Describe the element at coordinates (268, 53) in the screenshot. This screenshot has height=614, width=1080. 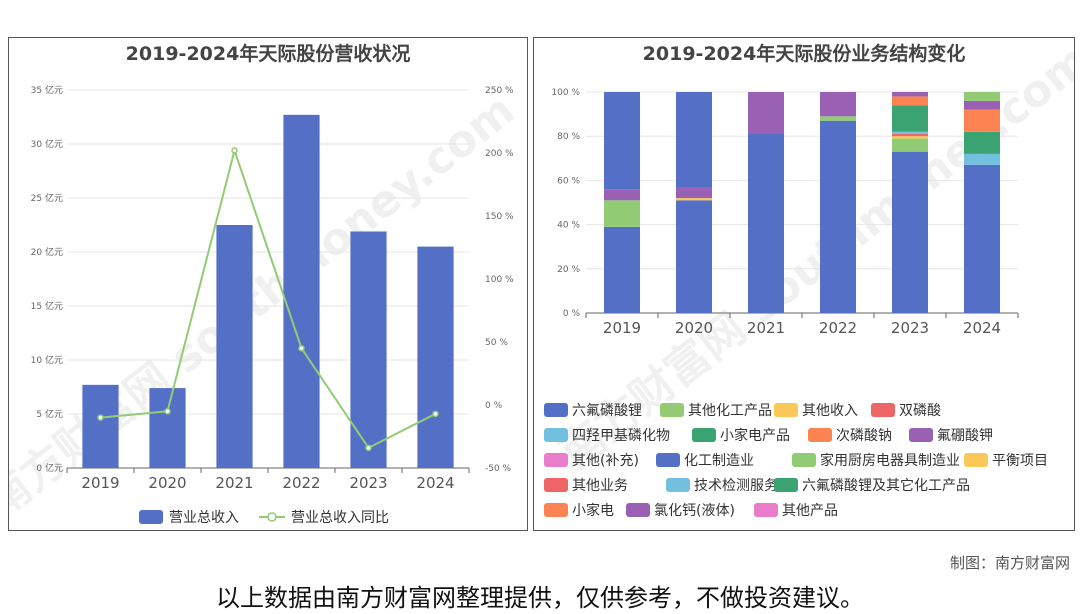
I see `chart-title: 2019-2024年天际股份营收状况` at that location.